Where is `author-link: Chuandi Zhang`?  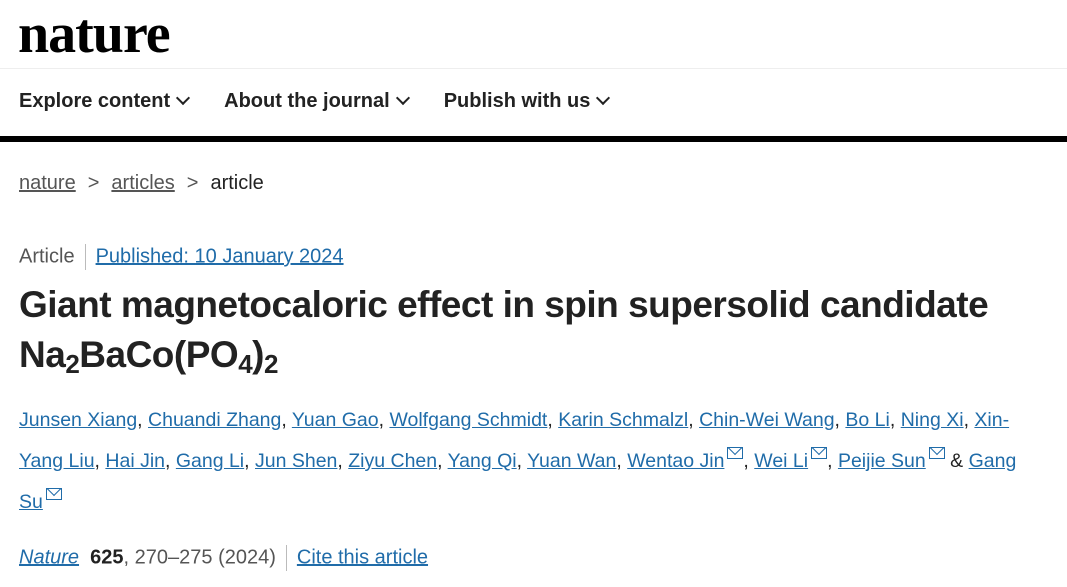
author-link: Chuandi Zhang is located at coordinates (215, 420).